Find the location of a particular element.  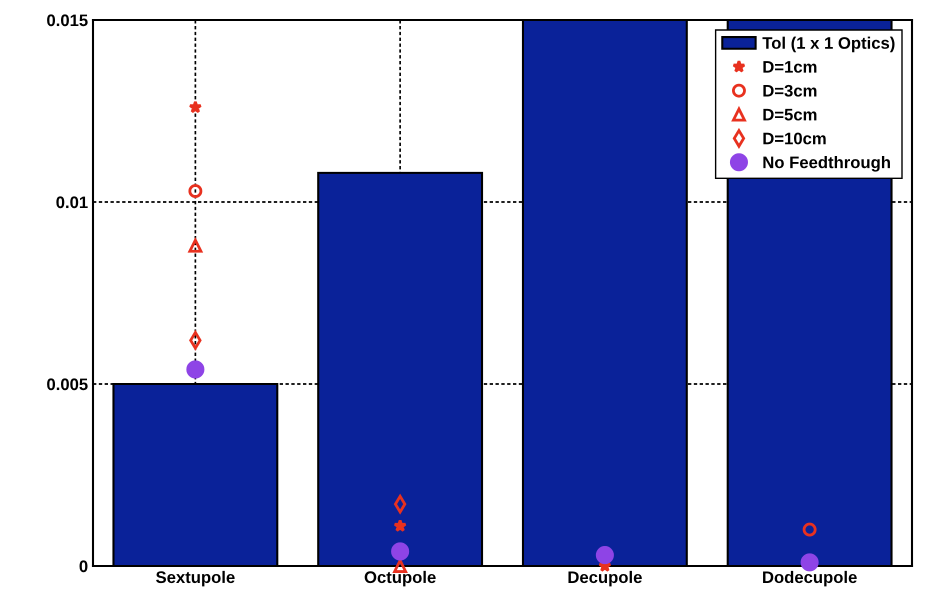

x-tick-label: Dodecupole is located at coordinates (810, 578).